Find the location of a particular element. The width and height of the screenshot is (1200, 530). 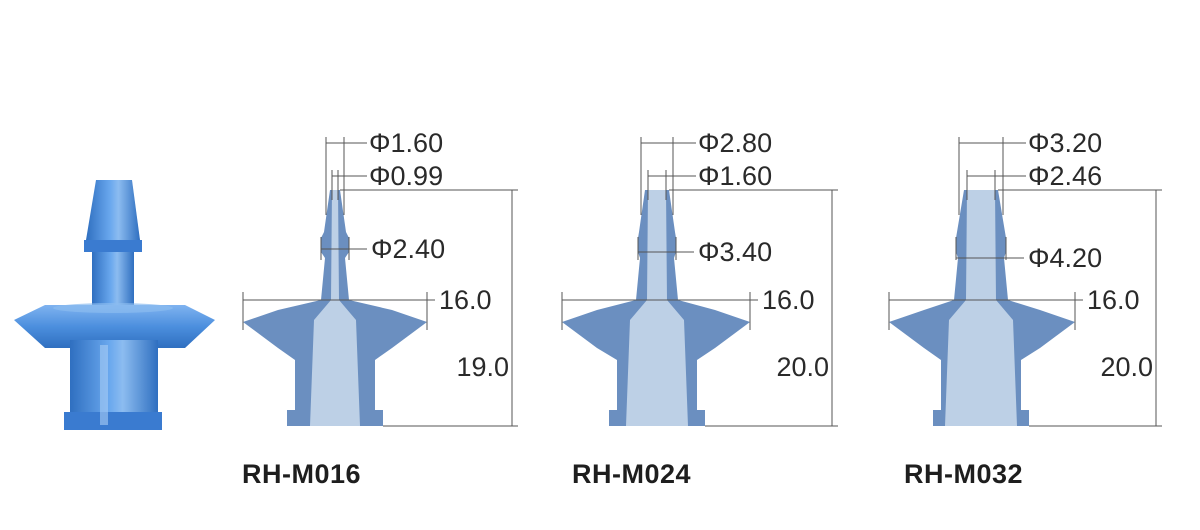

model-label-rh-m024: RH-M024 is located at coordinates (631, 474).